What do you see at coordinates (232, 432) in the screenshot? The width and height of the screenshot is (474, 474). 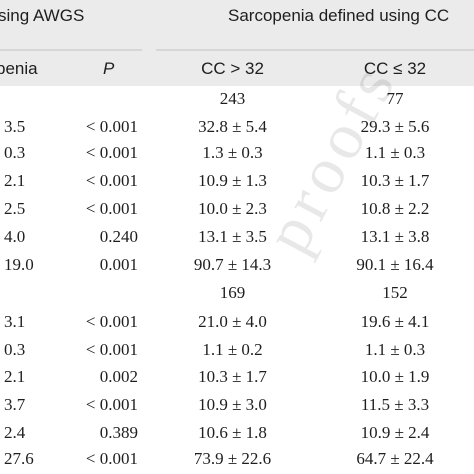 I see `cell-cc-gt: 10.6 ± 1.8` at bounding box center [232, 432].